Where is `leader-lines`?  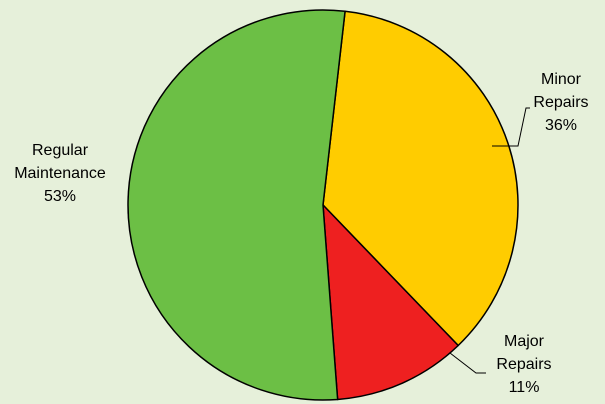 leader-lines is located at coordinates (489, 240).